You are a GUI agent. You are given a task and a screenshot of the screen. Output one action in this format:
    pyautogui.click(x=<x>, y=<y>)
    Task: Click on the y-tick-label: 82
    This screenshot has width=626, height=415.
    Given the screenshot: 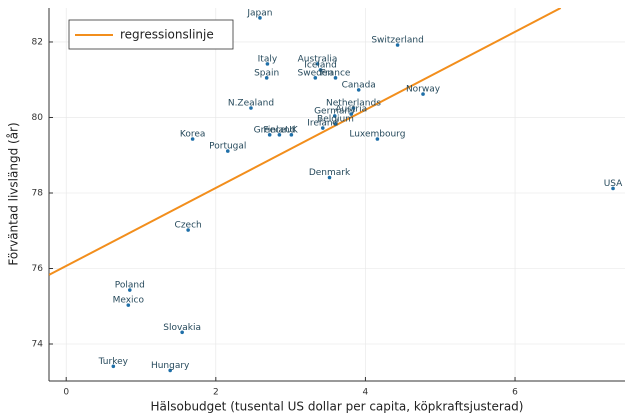 What is the action you would take?
    pyautogui.click(x=37, y=42)
    